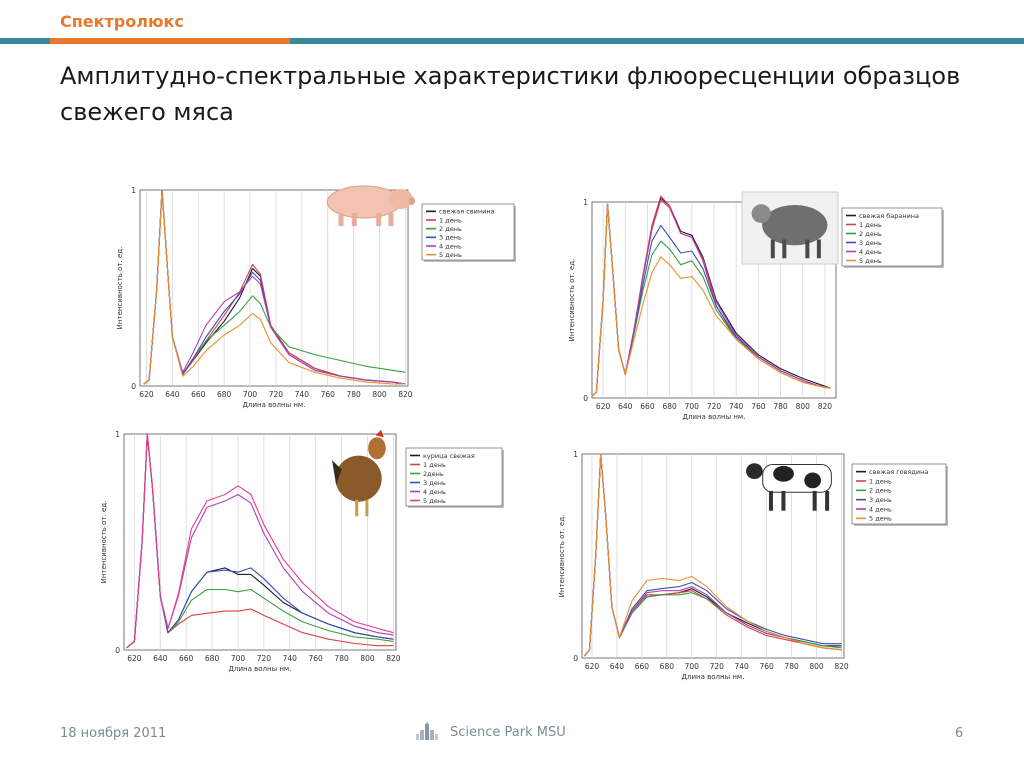 Image resolution: width=1024 pixels, height=768 pixels. Describe the element at coordinates (797, 478) in the screenshot. I see `cow-body` at that location.